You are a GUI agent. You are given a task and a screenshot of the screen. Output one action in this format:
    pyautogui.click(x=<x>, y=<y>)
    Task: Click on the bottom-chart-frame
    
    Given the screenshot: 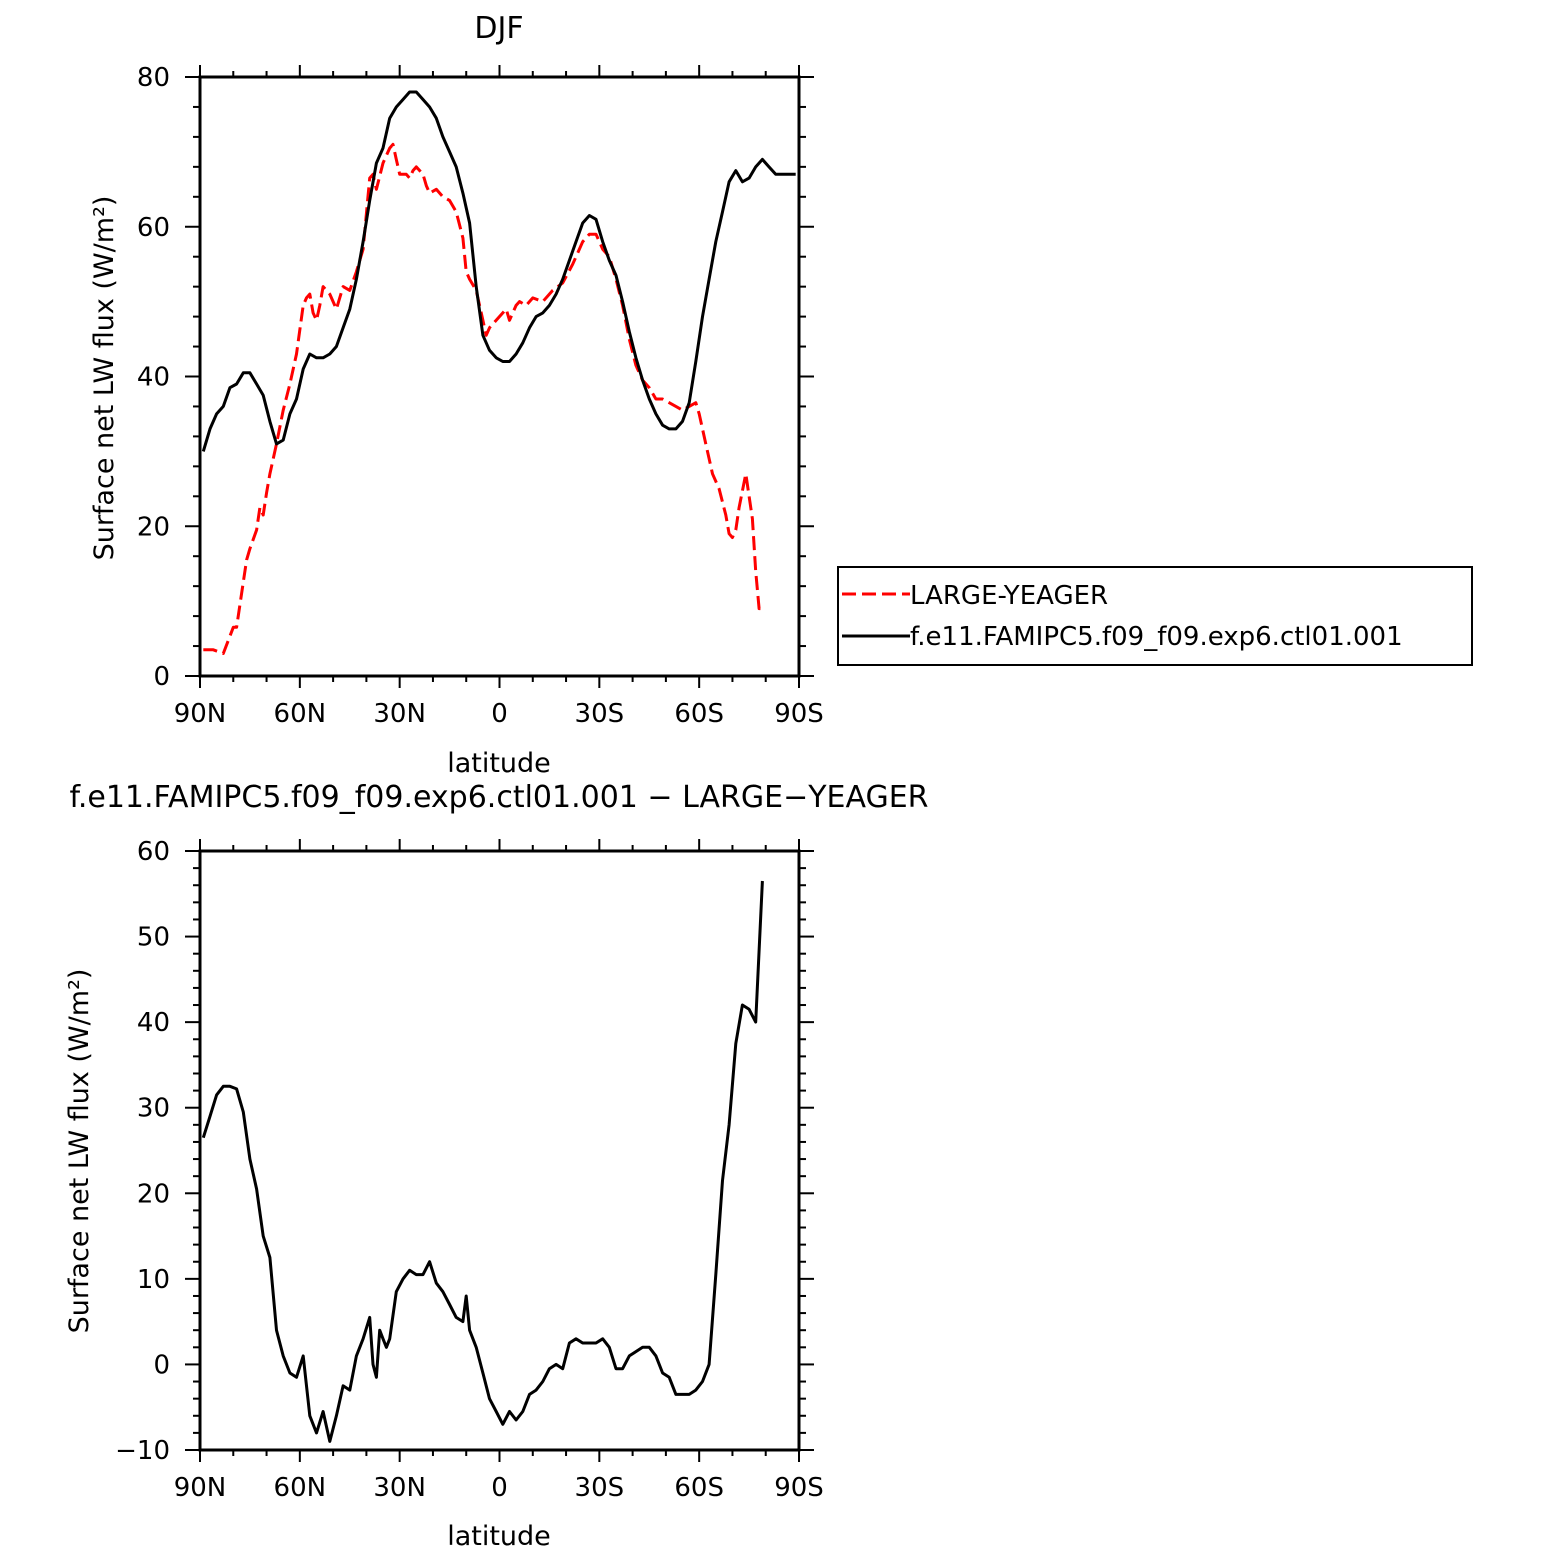 What is the action you would take?
    pyautogui.click(x=499, y=1150)
    